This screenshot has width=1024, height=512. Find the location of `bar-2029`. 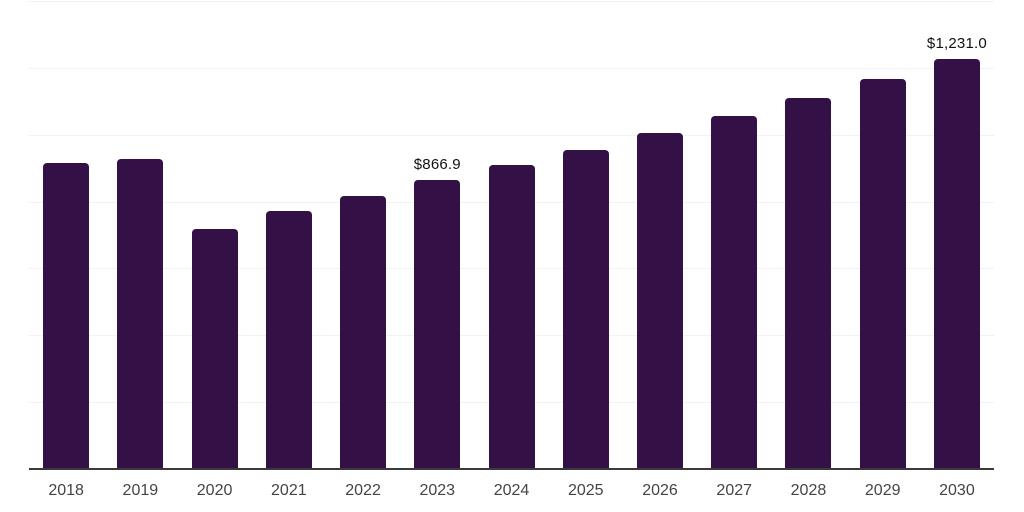

bar-2029 is located at coordinates (882, 274).